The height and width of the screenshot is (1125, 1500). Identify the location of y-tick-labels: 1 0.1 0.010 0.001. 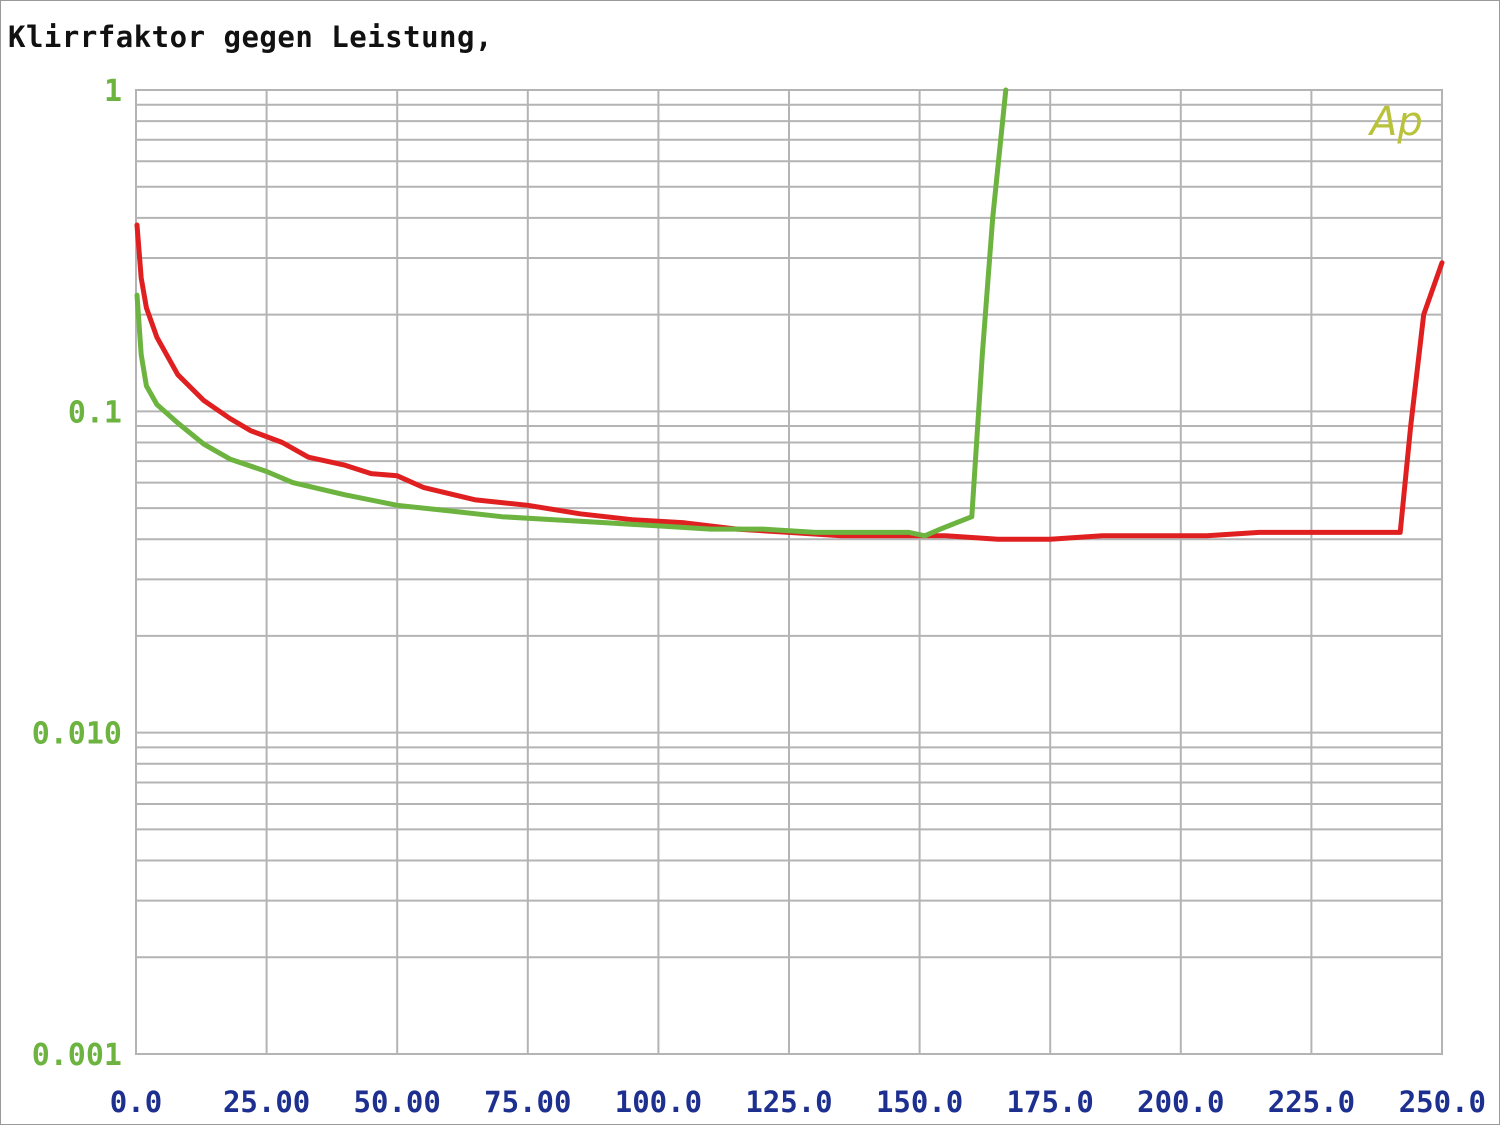
(77, 573).